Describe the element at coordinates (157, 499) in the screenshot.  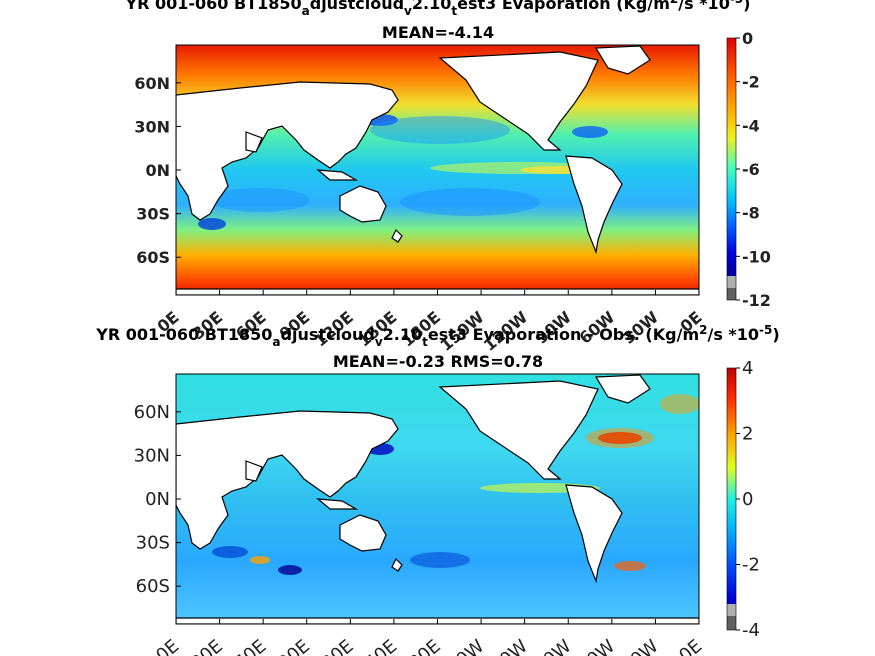
I see `chart2-ytick-label: 0N` at that location.